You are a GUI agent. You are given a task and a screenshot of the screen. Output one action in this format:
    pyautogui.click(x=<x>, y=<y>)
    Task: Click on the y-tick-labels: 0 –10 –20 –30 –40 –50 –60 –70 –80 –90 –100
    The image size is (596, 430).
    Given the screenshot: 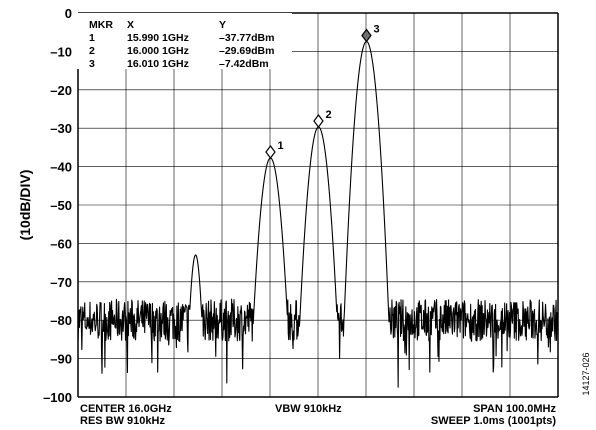 What is the action you would take?
    pyautogui.click(x=57, y=205)
    